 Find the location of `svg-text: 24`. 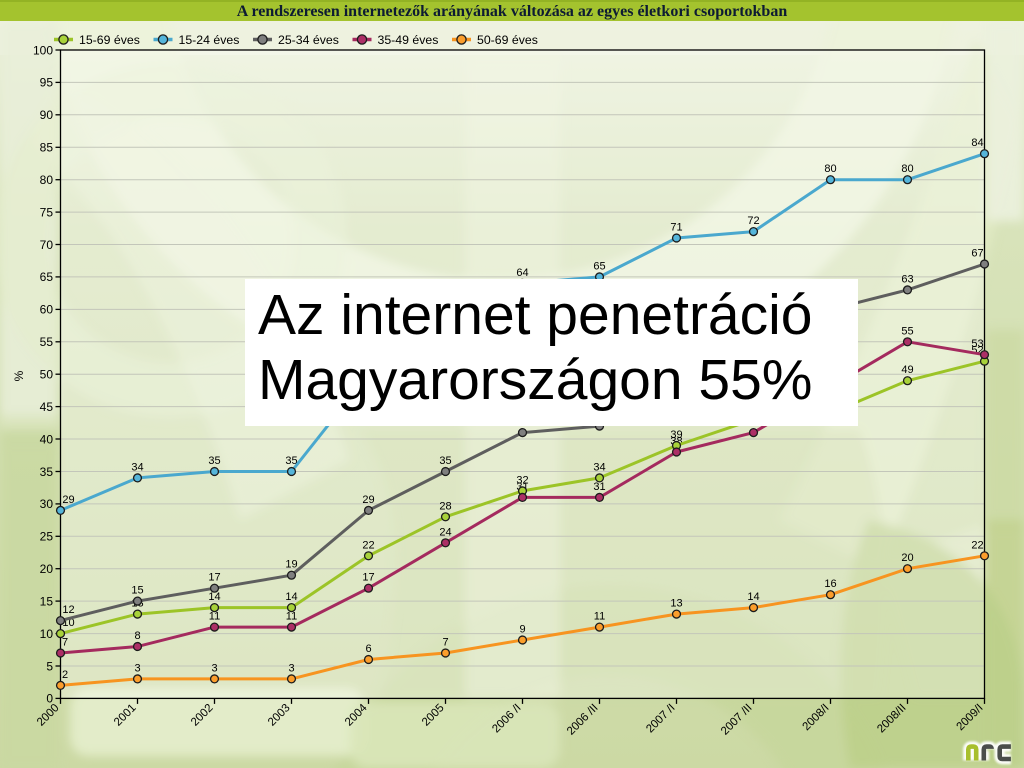

svg-text: 24 is located at coordinates (445, 532).